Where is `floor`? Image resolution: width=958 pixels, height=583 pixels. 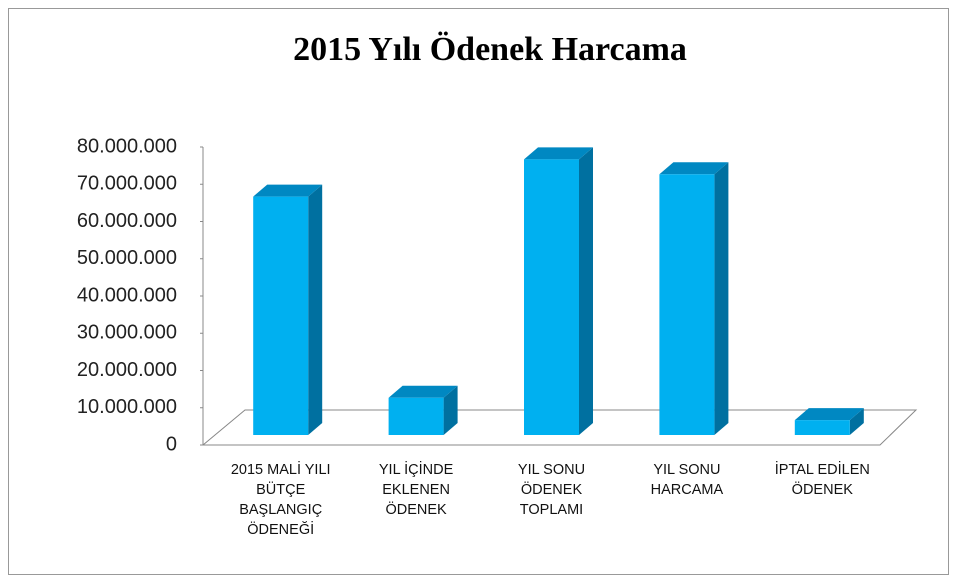 floor is located at coordinates (559, 427).